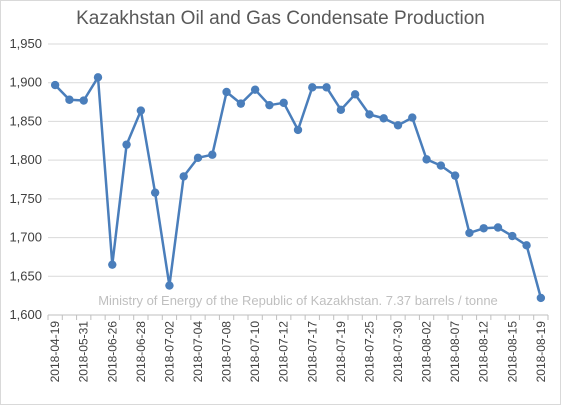 Image resolution: width=561 pixels, height=405 pixels. Describe the element at coordinates (312, 352) in the screenshot. I see `x-tick-label: 2018-07-17` at that location.